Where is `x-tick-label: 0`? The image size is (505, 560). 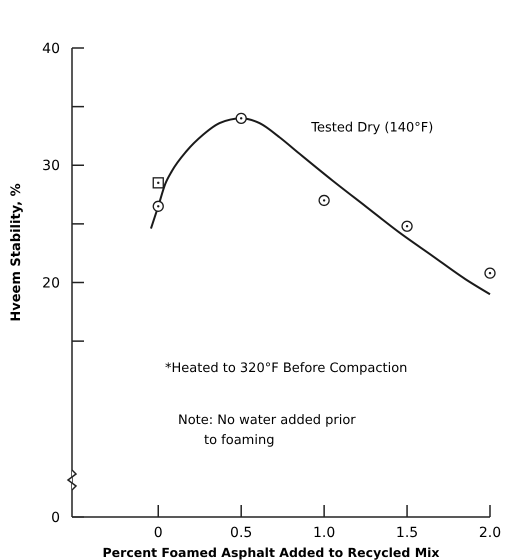 x-tick-label: 0 is located at coordinates (158, 533).